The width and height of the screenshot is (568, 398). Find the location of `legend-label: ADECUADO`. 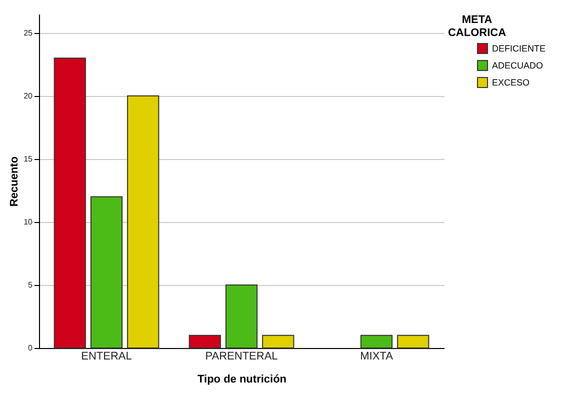

legend-label: ADECUADO is located at coordinates (518, 65).